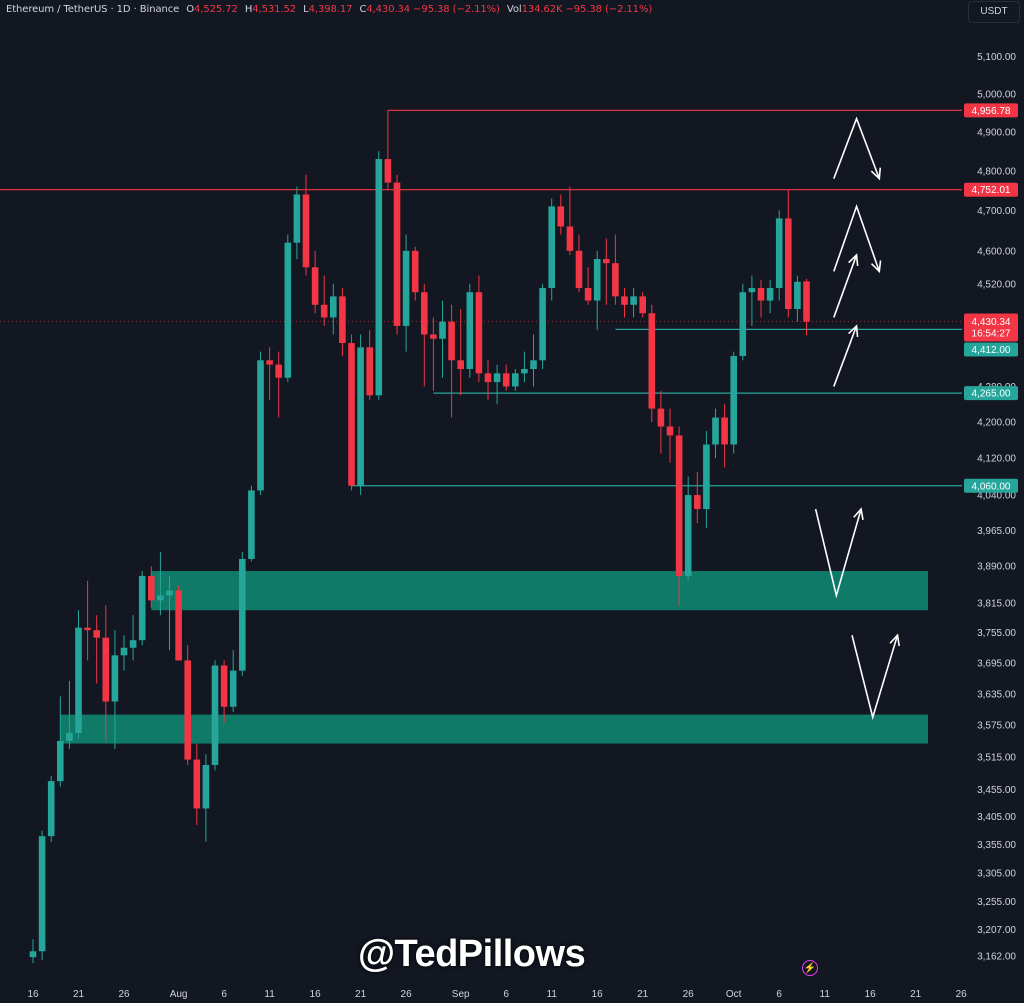  Describe the element at coordinates (461, 994) in the screenshot. I see `time-tick-label: Sep` at that location.